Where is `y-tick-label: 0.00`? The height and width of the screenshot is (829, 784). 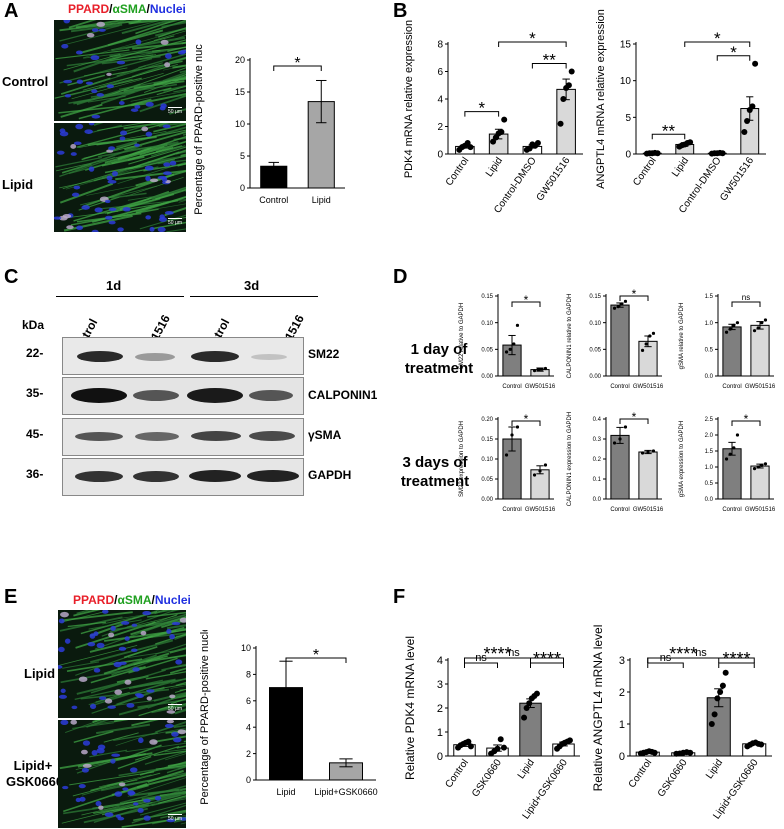 y-tick-label: 0.00 is located at coordinates (487, 500).